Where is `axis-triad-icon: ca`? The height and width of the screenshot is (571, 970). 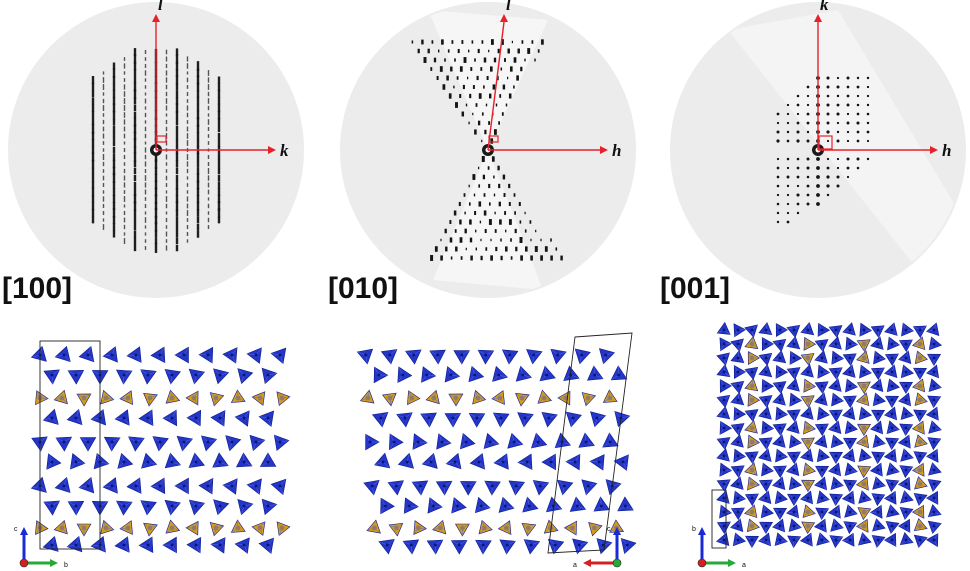 axis-triad-icon: ca is located at coordinates (597, 547).